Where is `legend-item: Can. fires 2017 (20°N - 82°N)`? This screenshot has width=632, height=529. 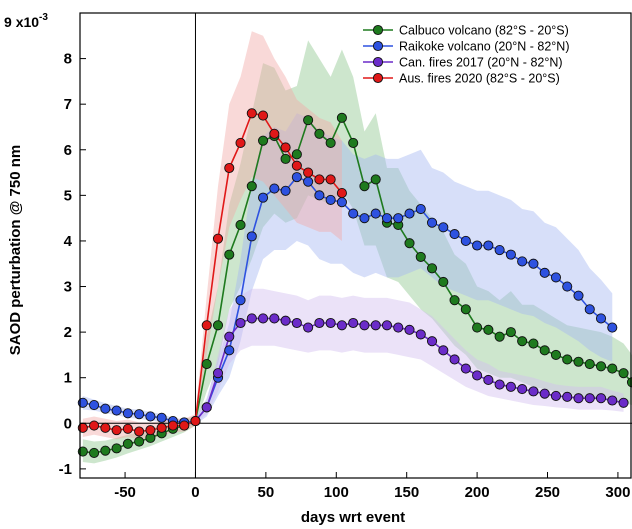
legend-item: Can. fires 2017 (20°N - 82°N) is located at coordinates (463, 63).